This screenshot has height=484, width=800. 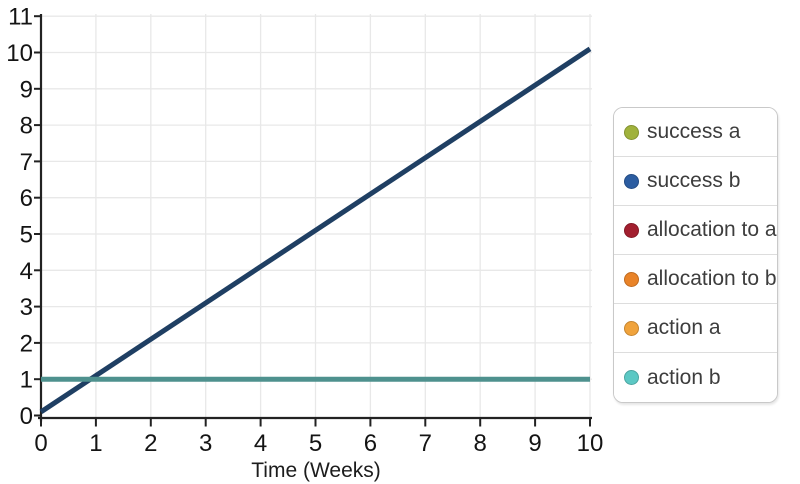 What do you see at coordinates (631, 132) in the screenshot?
I see `legend-dot-success-a` at bounding box center [631, 132].